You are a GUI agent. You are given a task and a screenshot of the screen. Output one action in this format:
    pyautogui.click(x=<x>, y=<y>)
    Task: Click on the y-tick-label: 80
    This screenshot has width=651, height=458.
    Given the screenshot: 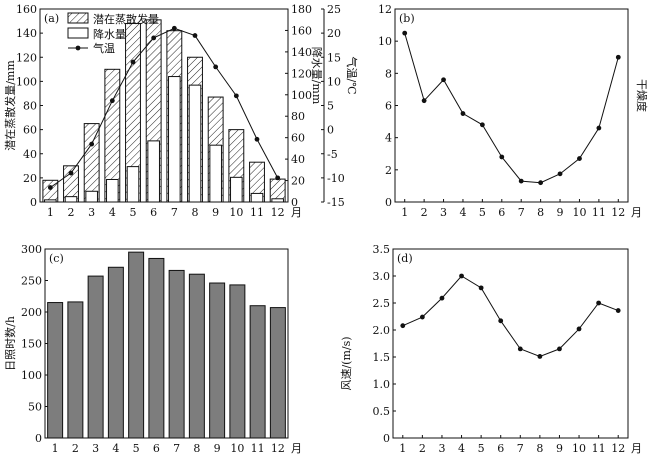 What is the action you would take?
    pyautogui.click(x=30, y=106)
    